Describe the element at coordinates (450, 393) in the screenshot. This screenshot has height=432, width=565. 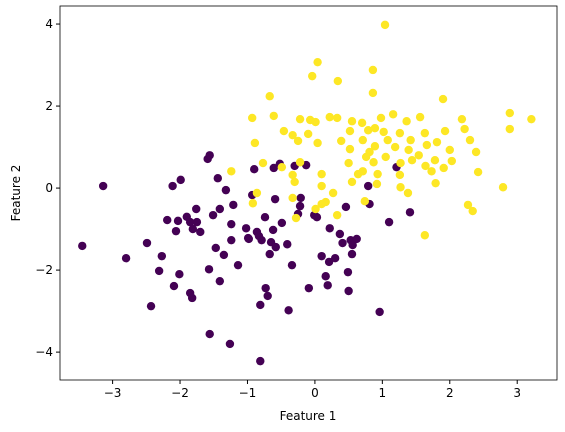
I see `x-tick-label: 2` at that location.